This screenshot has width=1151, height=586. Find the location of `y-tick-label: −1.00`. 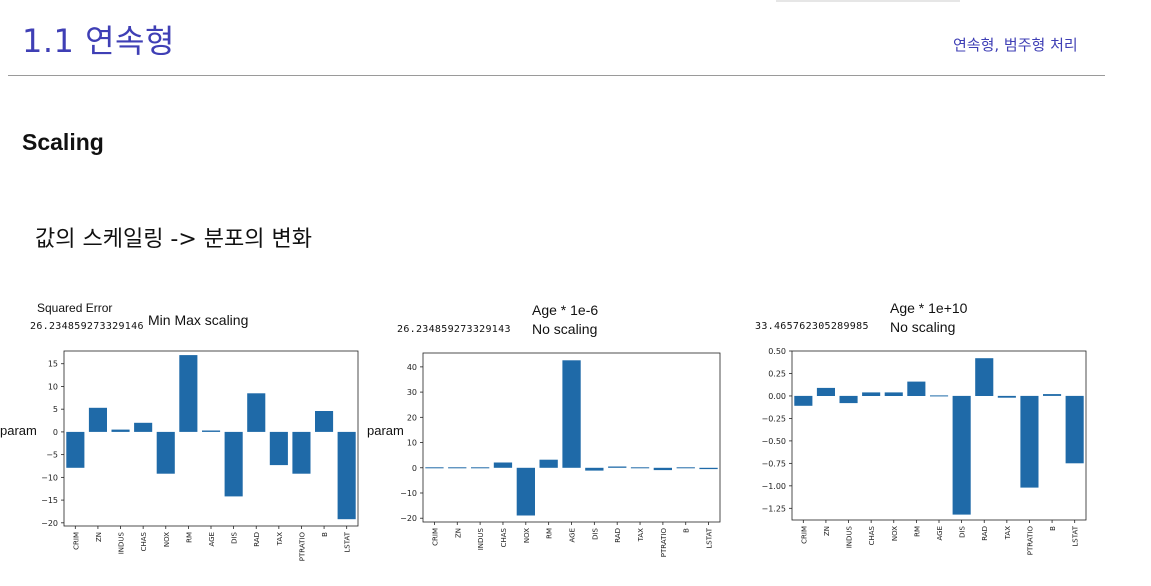

y-tick-label: −1.00 is located at coordinates (773, 486).